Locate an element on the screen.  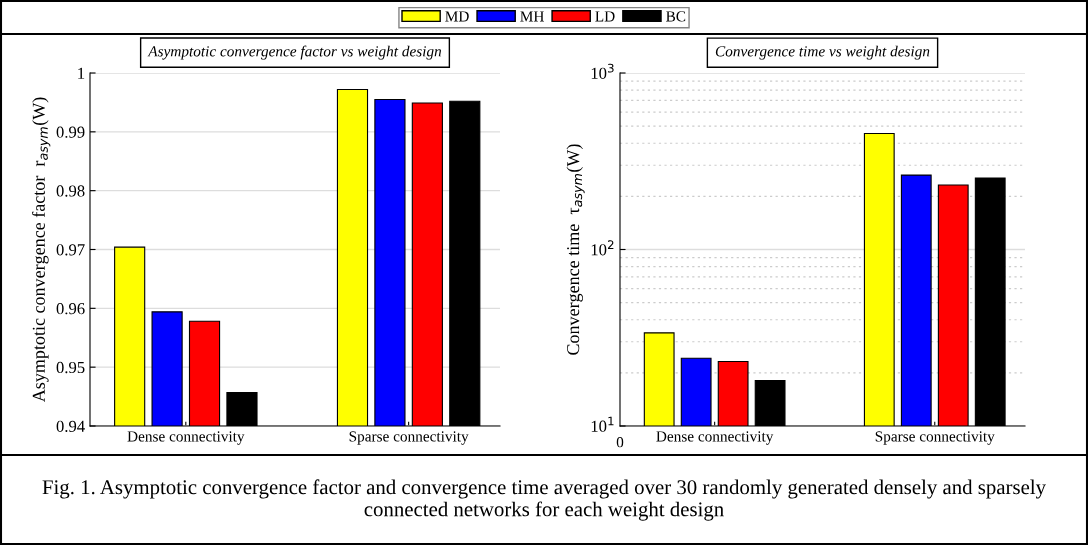
legend-label: MD is located at coordinates (457, 16).